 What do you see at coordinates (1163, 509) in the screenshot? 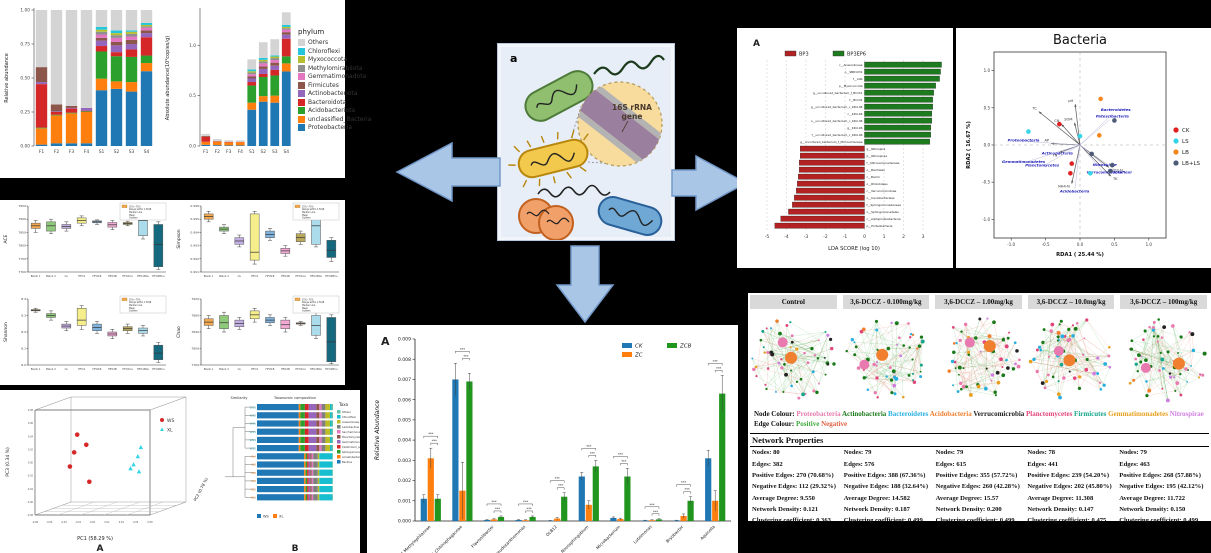
I see `network-property-cell: Network Density: 0.150` at bounding box center [1163, 509].